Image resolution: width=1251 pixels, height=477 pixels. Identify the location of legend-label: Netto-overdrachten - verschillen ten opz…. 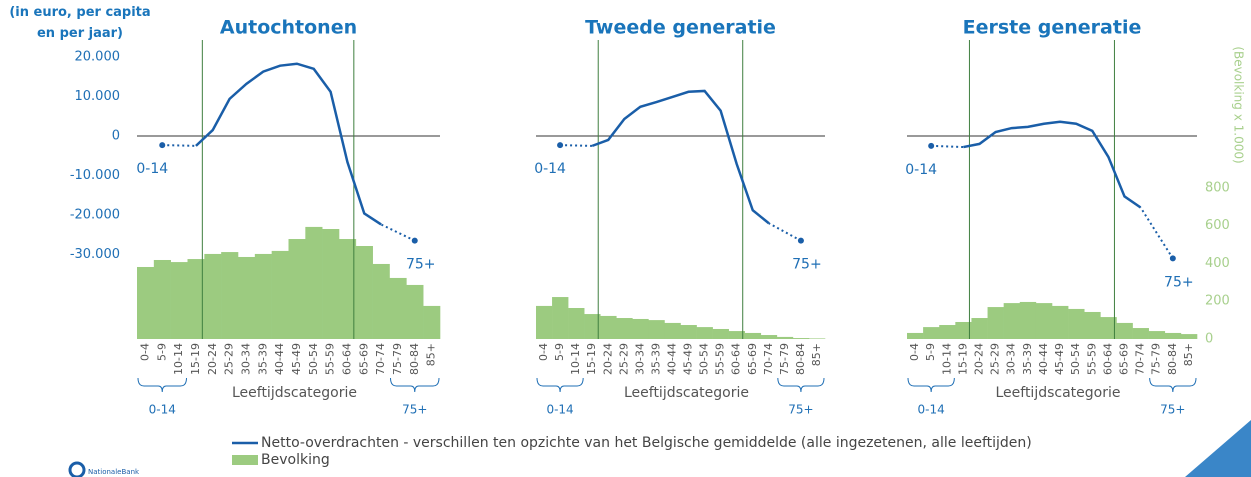
(646, 443).